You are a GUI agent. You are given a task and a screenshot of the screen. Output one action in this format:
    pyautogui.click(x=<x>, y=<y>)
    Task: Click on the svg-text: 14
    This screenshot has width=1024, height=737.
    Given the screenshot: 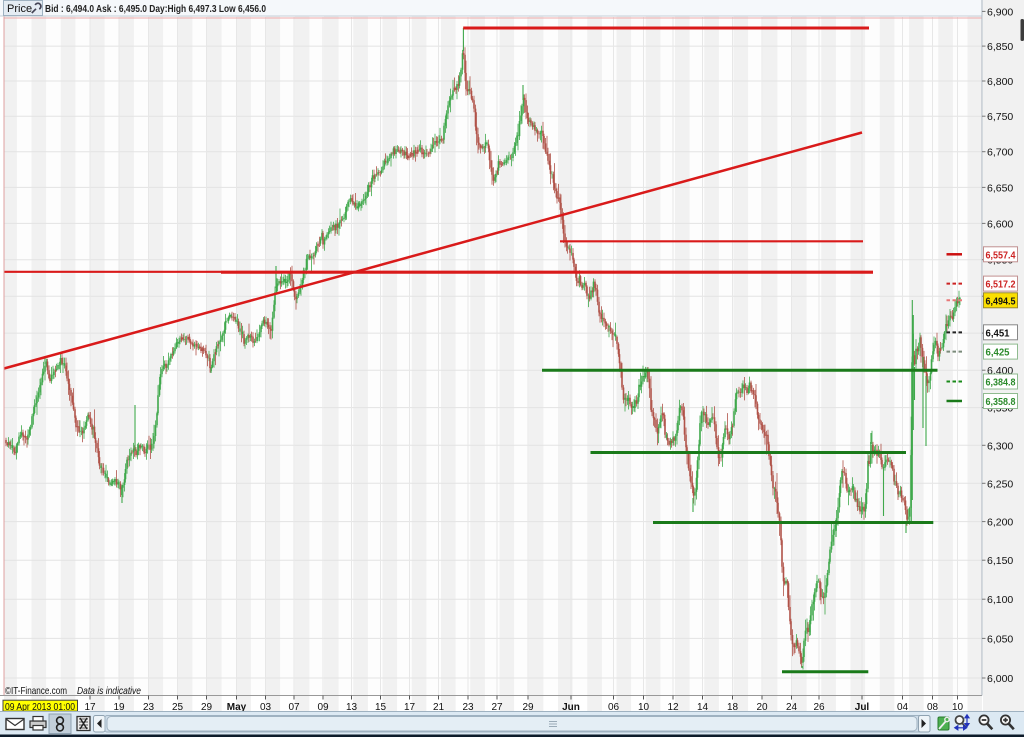 What is the action you would take?
    pyautogui.click(x=703, y=707)
    